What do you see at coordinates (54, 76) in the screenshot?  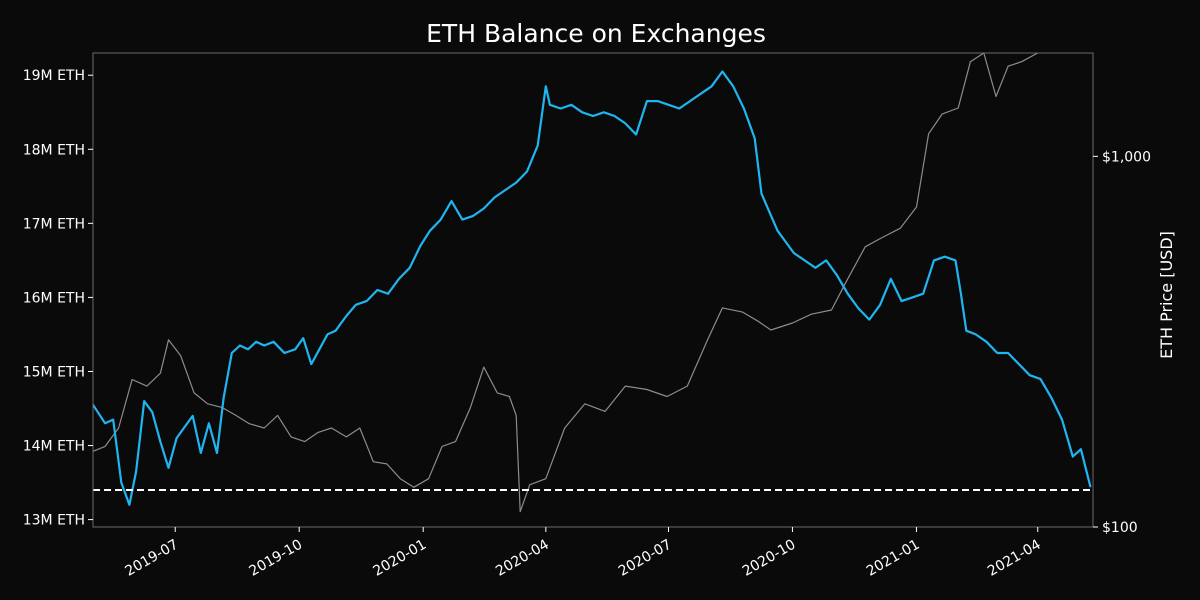 I see `y-tick-label-left: 19M ETH` at bounding box center [54, 76].